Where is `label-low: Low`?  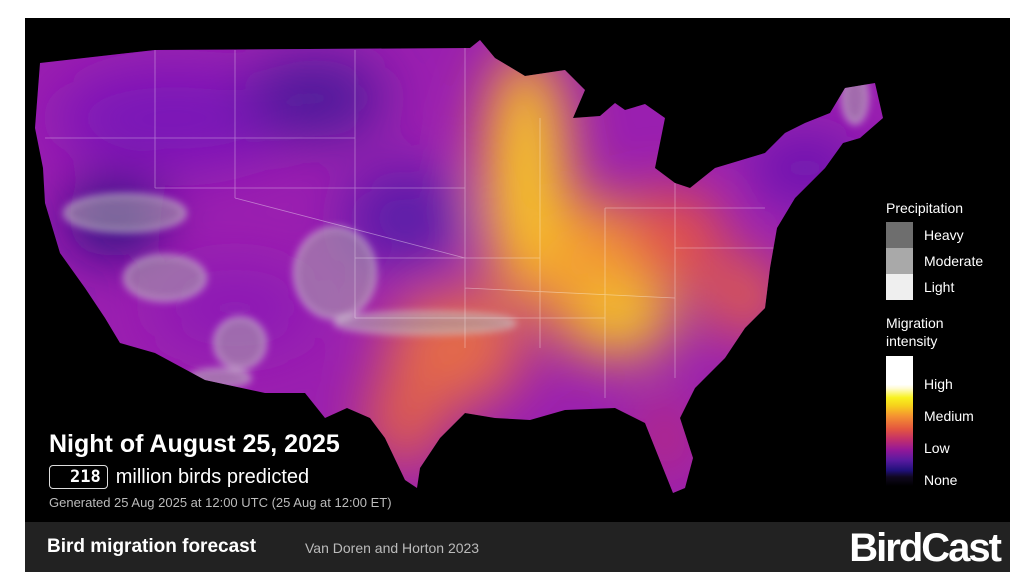
label-low: Low is located at coordinates (937, 448).